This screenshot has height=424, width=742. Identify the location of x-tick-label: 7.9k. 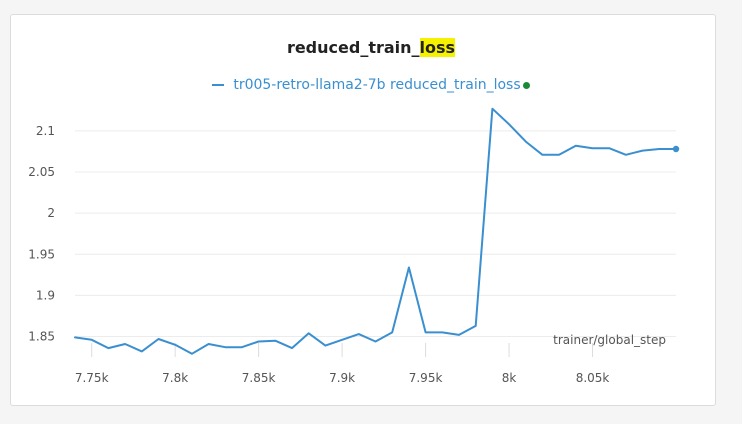
(342, 378).